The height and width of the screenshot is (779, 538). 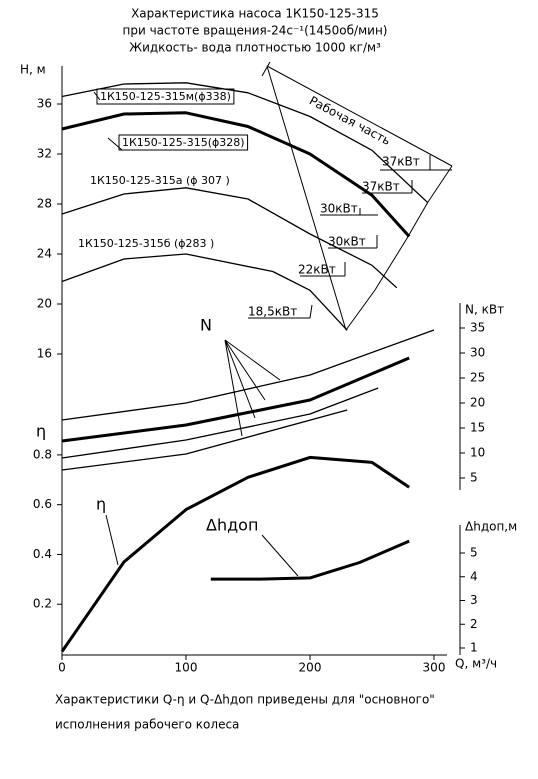 What do you see at coordinates (186, 668) in the screenshot?
I see `x-tick-label: 100` at bounding box center [186, 668].